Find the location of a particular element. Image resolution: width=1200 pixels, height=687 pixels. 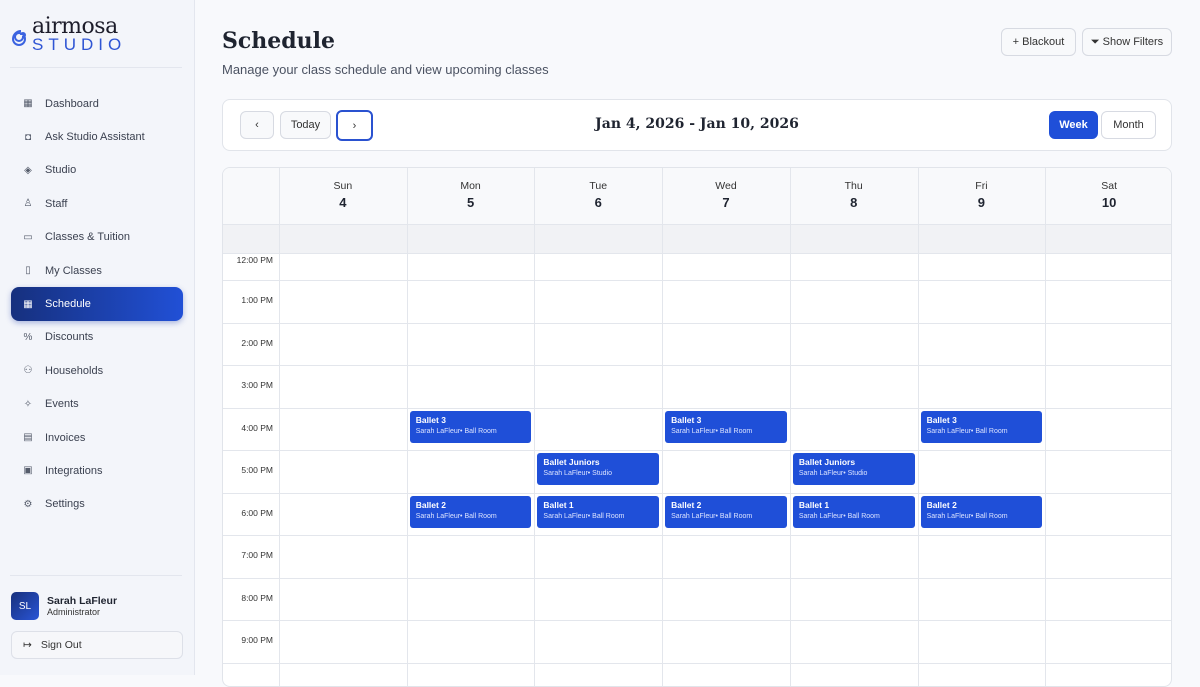

sidebar-item-label: Ask Studio Assistant is located at coordinates (95, 137).